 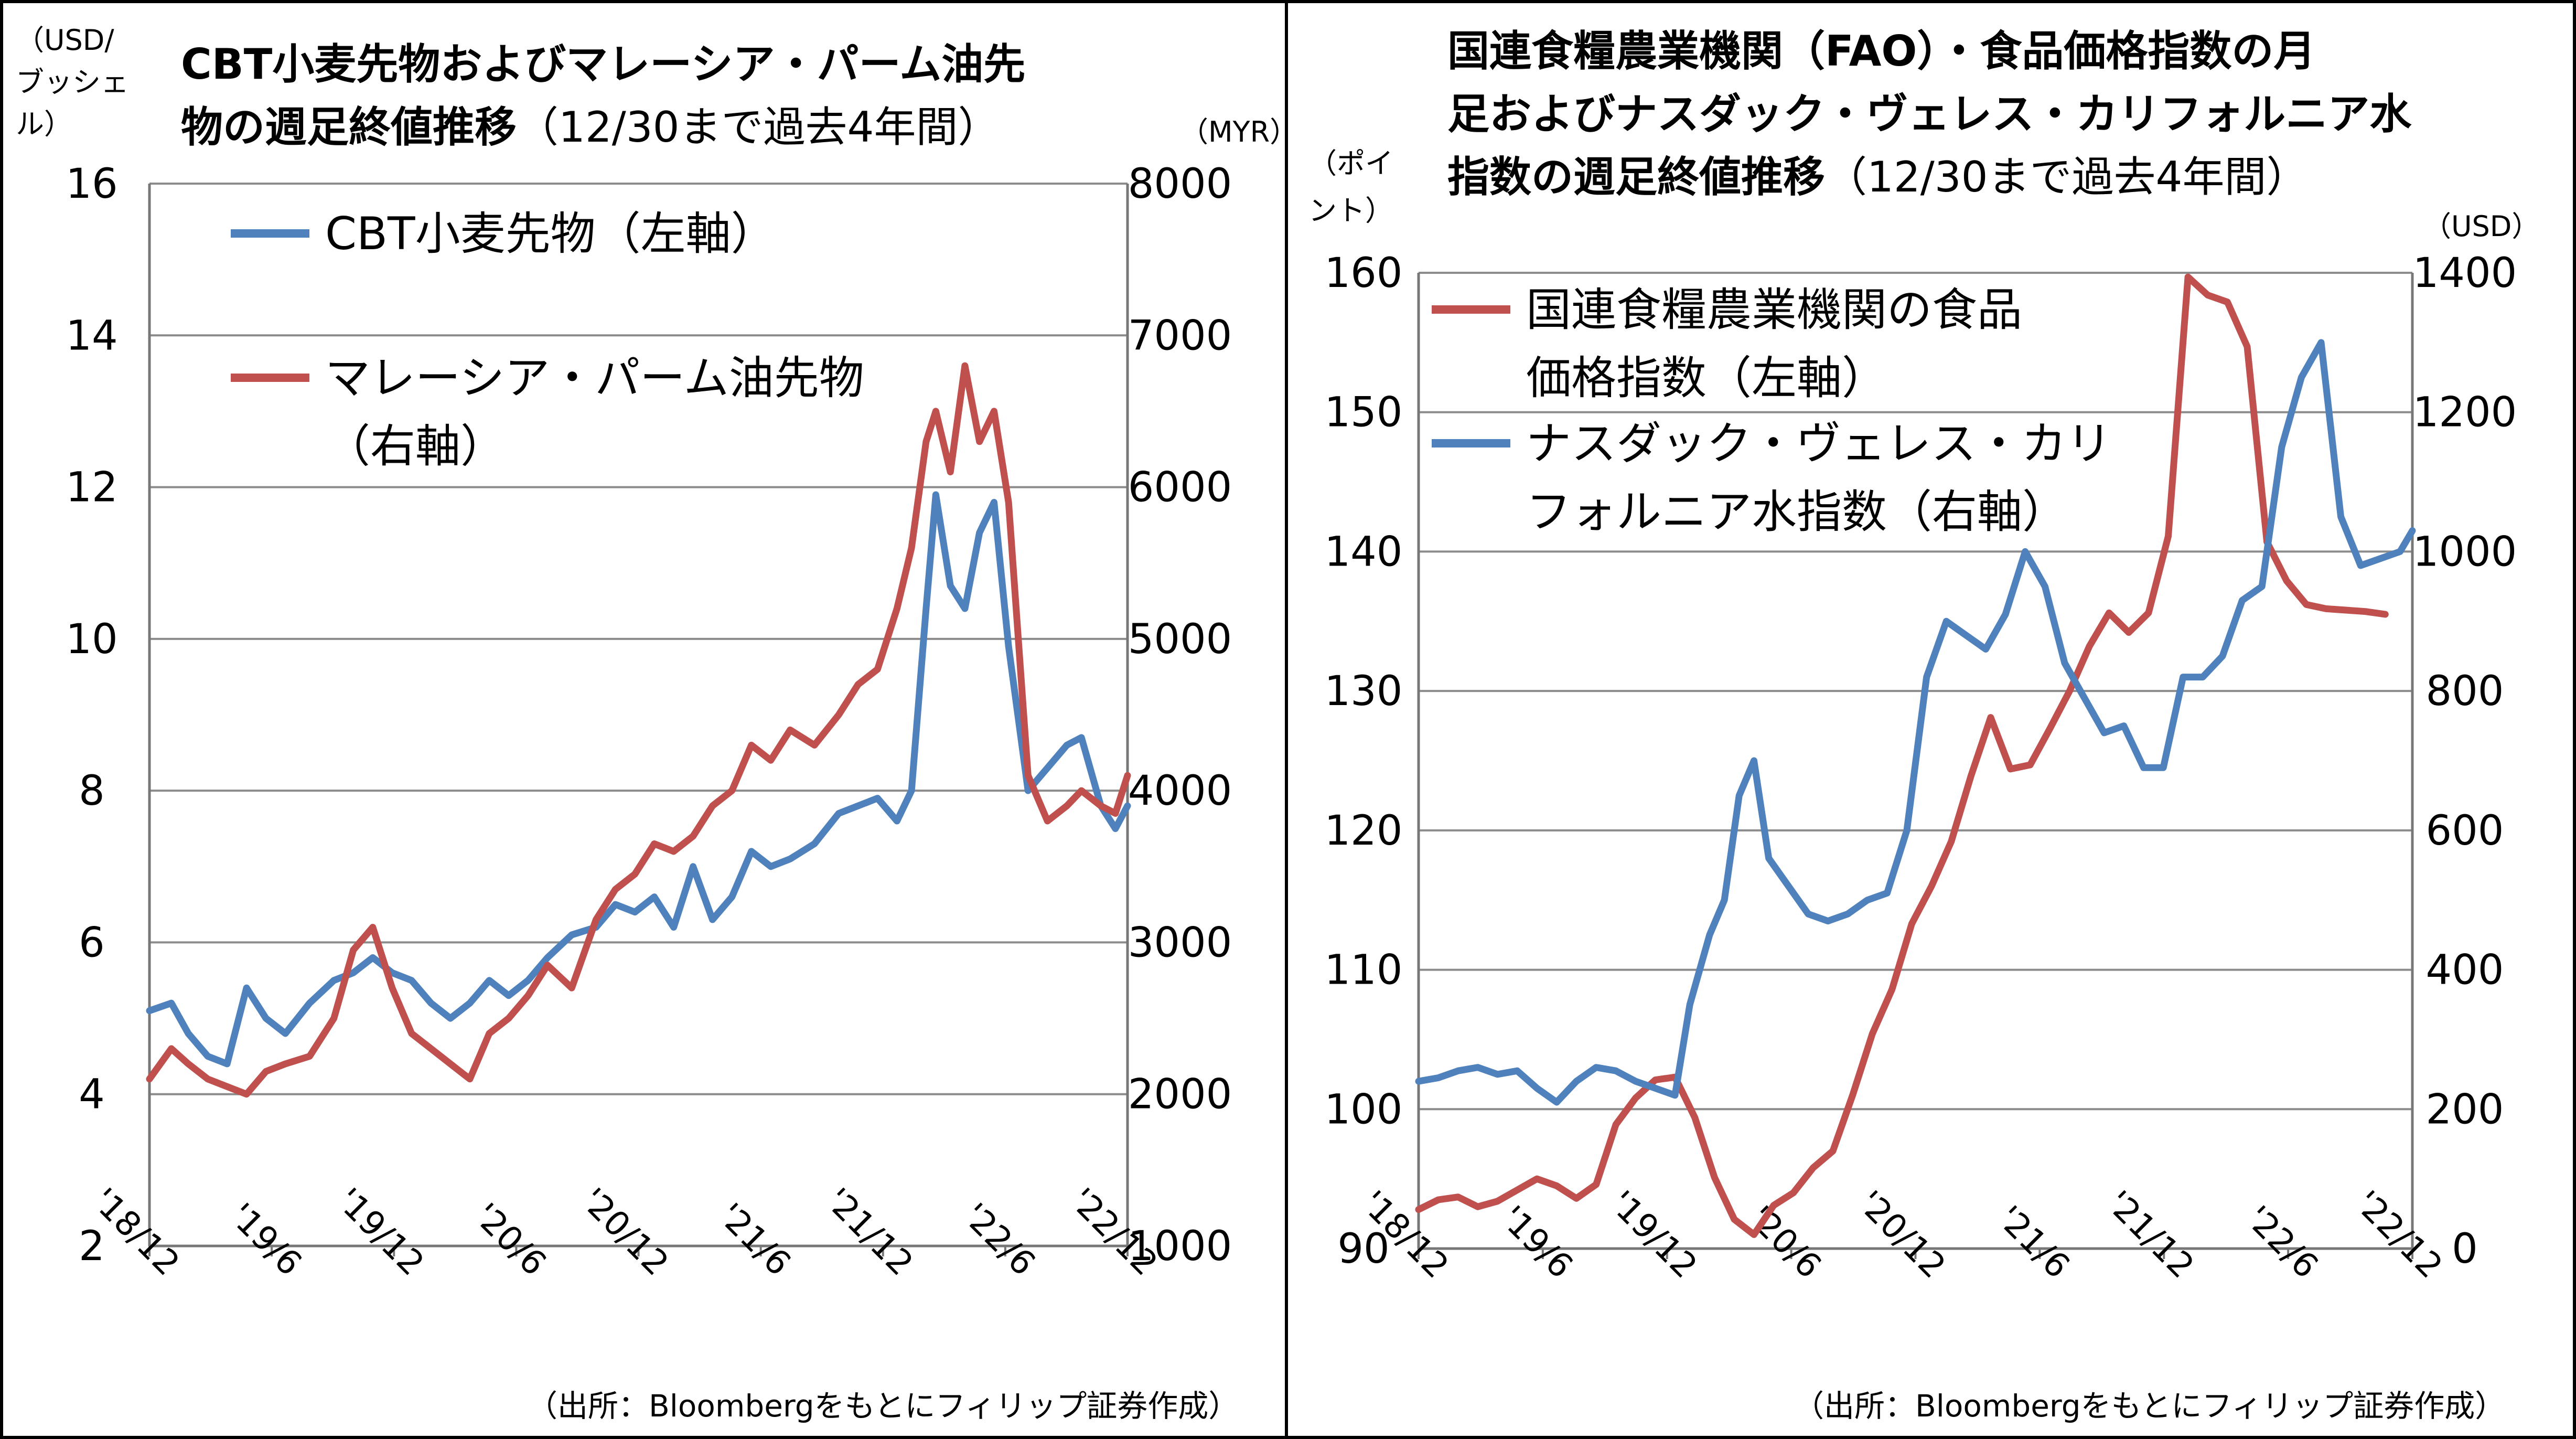 What do you see at coordinates (415, 446) in the screenshot?
I see `legend-label-palm-oil-axis: （右軸）` at bounding box center [415, 446].